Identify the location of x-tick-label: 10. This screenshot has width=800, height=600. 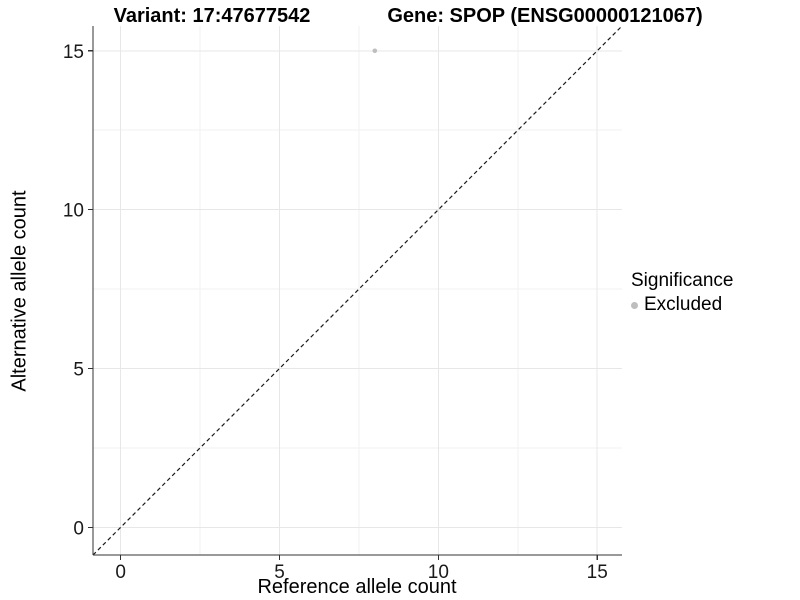
(438, 572).